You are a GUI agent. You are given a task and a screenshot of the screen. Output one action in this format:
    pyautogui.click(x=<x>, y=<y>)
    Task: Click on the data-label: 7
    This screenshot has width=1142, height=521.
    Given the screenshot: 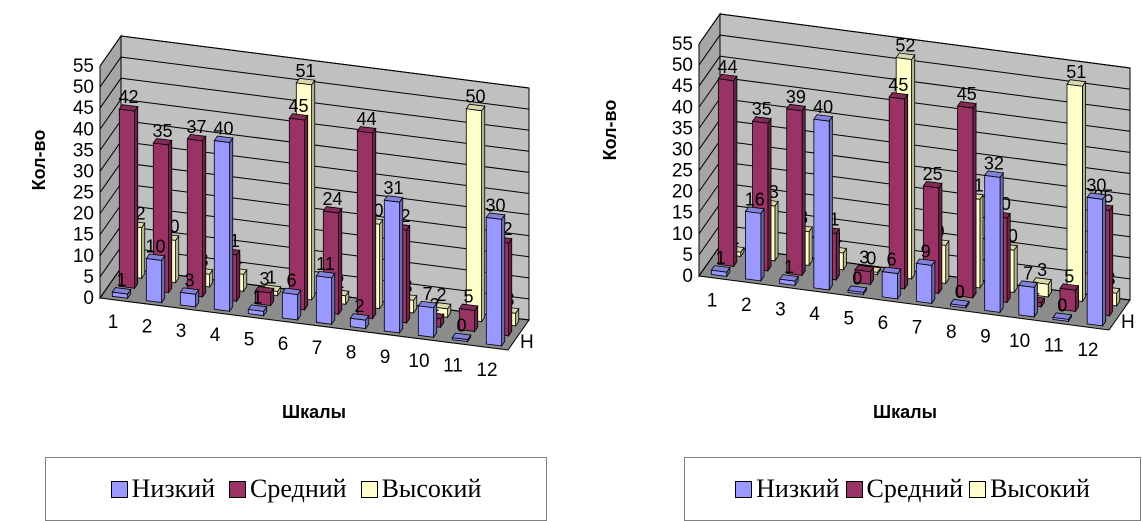 What is the action you would take?
    pyautogui.click(x=428, y=294)
    